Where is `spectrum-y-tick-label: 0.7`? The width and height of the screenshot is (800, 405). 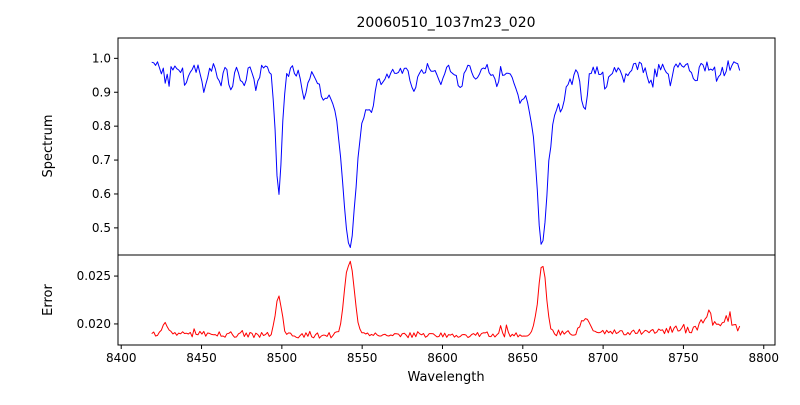
spectrum-y-tick-label: 0.7 is located at coordinates (101, 160).